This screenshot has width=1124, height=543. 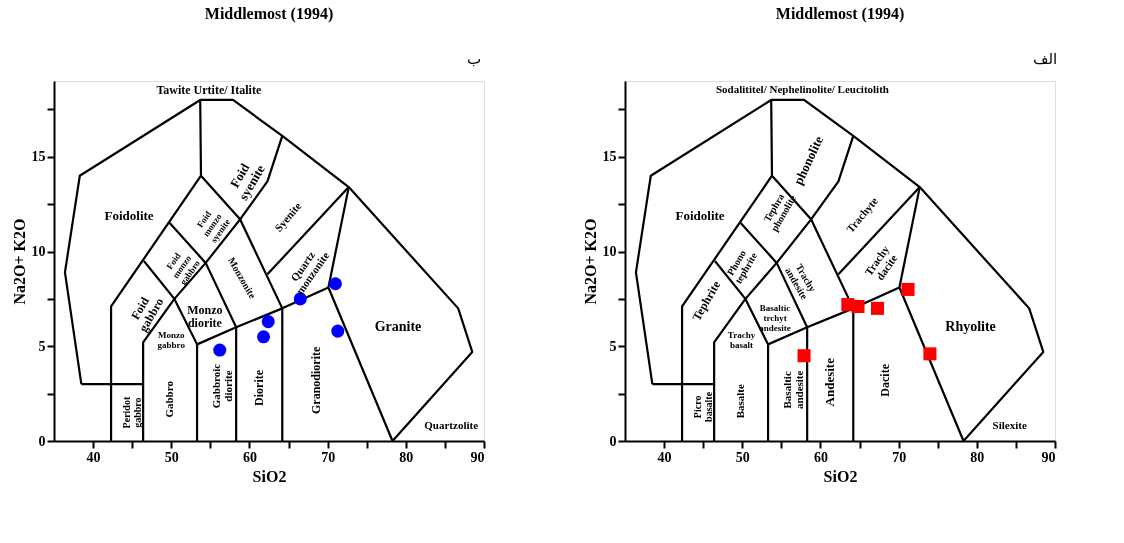 I want to click on annotation: Monzo diorite, so click(x=205, y=317).